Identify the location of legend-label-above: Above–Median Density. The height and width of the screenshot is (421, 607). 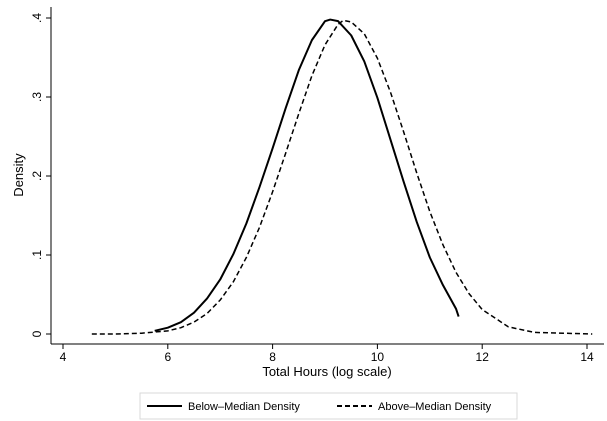
(435, 407).